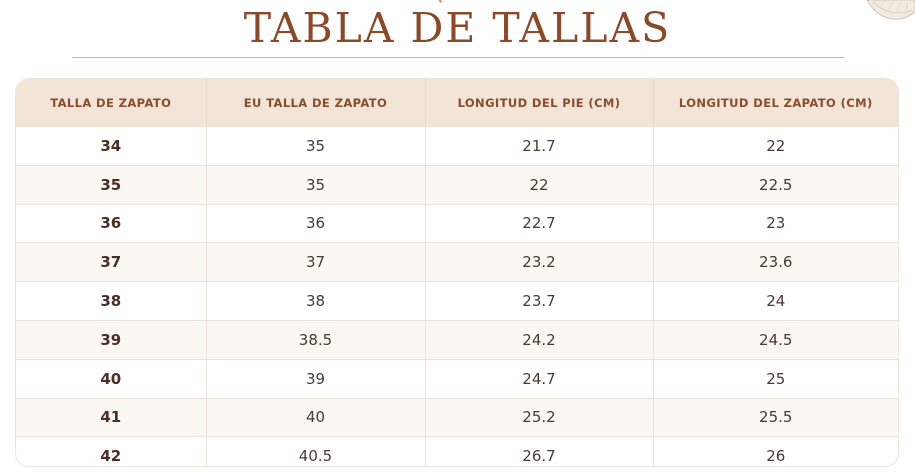 The width and height of the screenshot is (915, 474). What do you see at coordinates (316, 223) in the screenshot?
I see `cell-eu-size: 36` at bounding box center [316, 223].